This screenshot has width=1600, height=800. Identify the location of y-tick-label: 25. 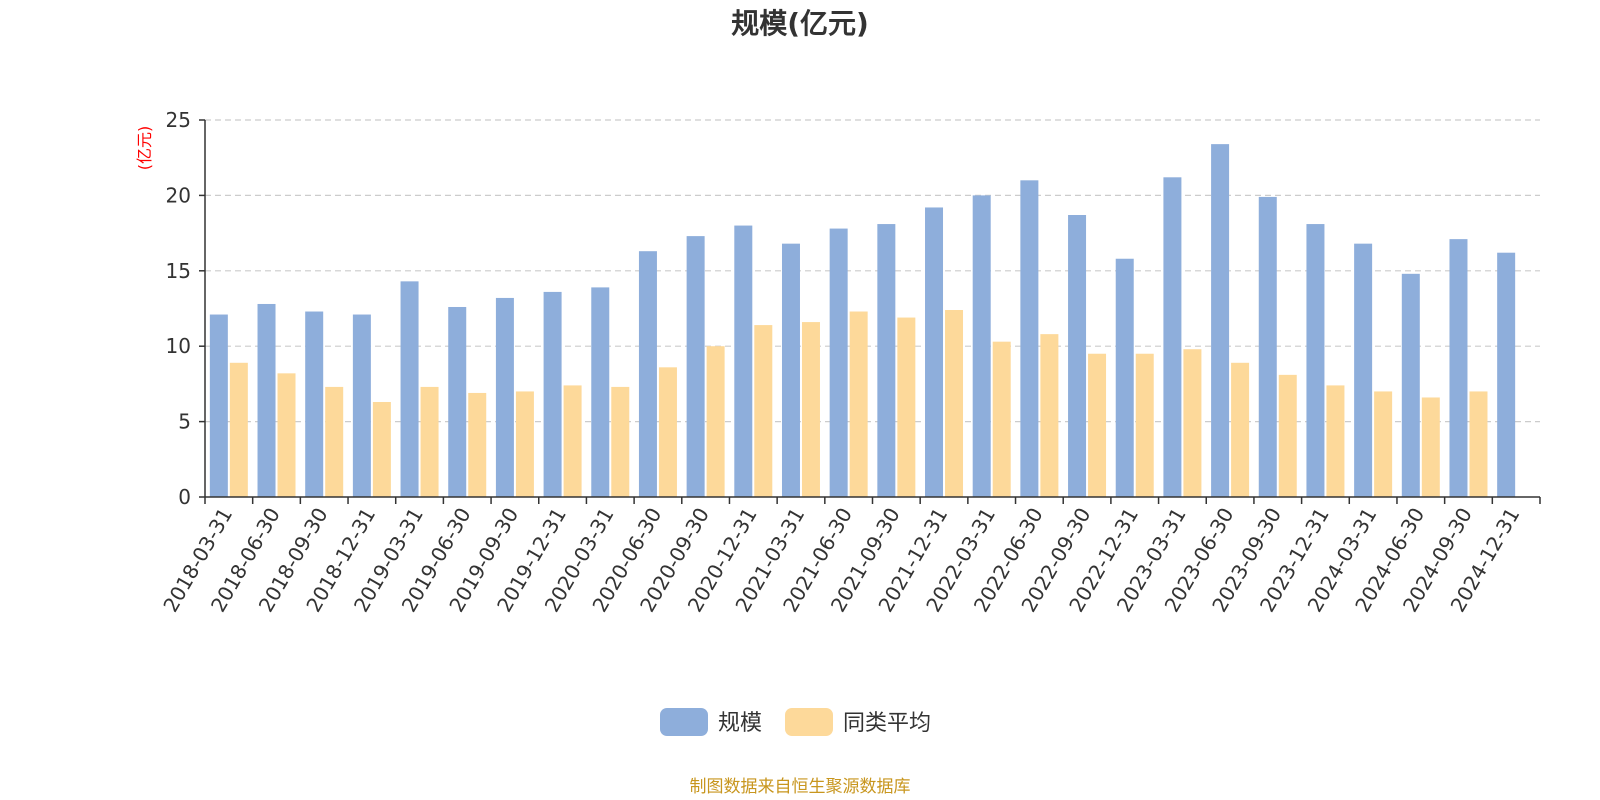
(178, 120).